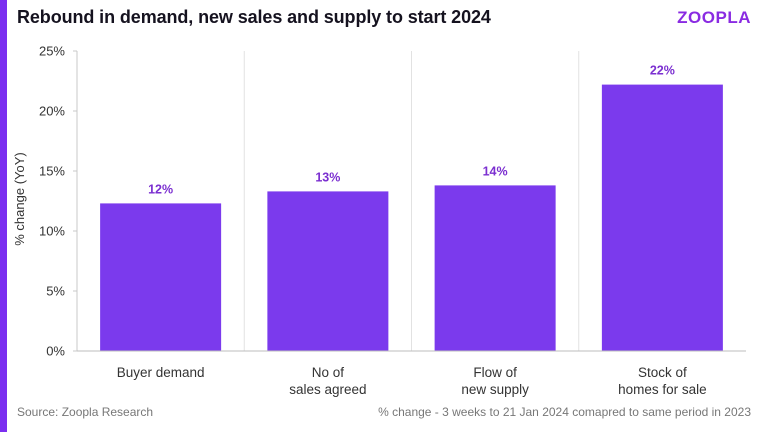 Image resolution: width=768 pixels, height=432 pixels. What do you see at coordinates (55, 351) in the screenshot?
I see `y-tick-label: 0%` at bounding box center [55, 351].